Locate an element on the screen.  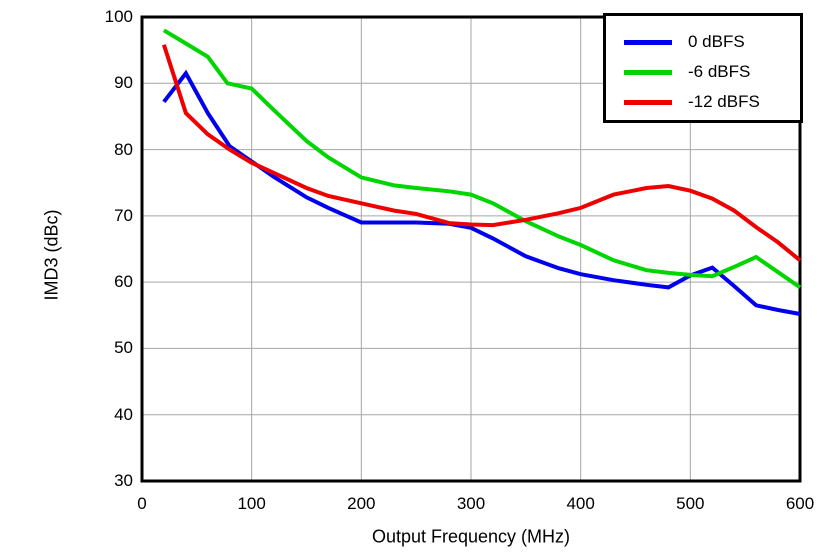
x-tick-label-600: 600 is located at coordinates (800, 503).